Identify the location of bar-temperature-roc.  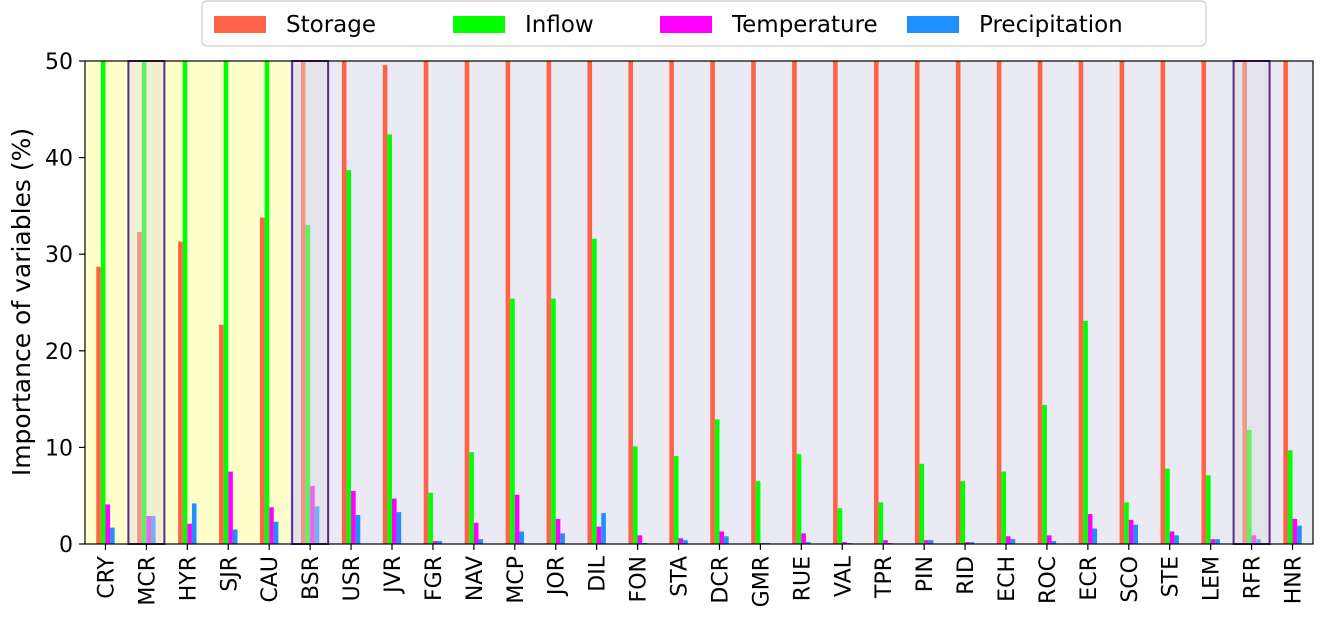
(1049, 539).